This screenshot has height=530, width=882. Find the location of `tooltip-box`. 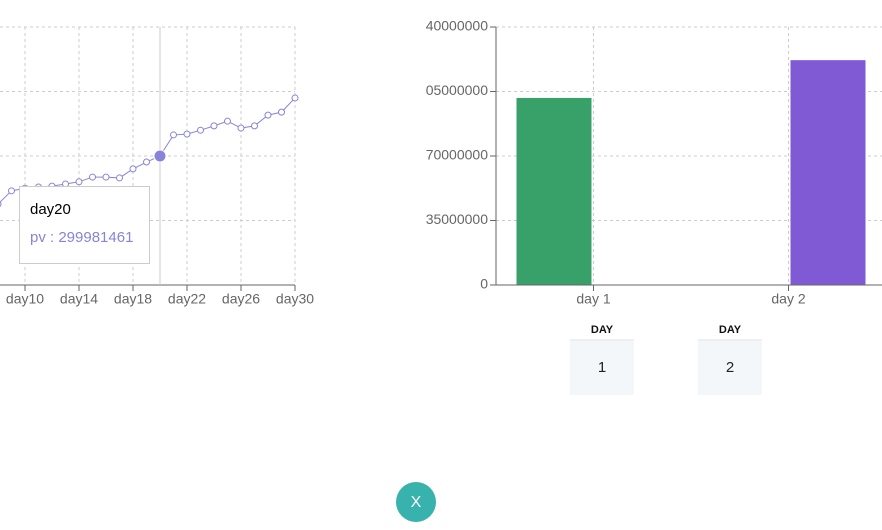

tooltip-box is located at coordinates (84, 225).